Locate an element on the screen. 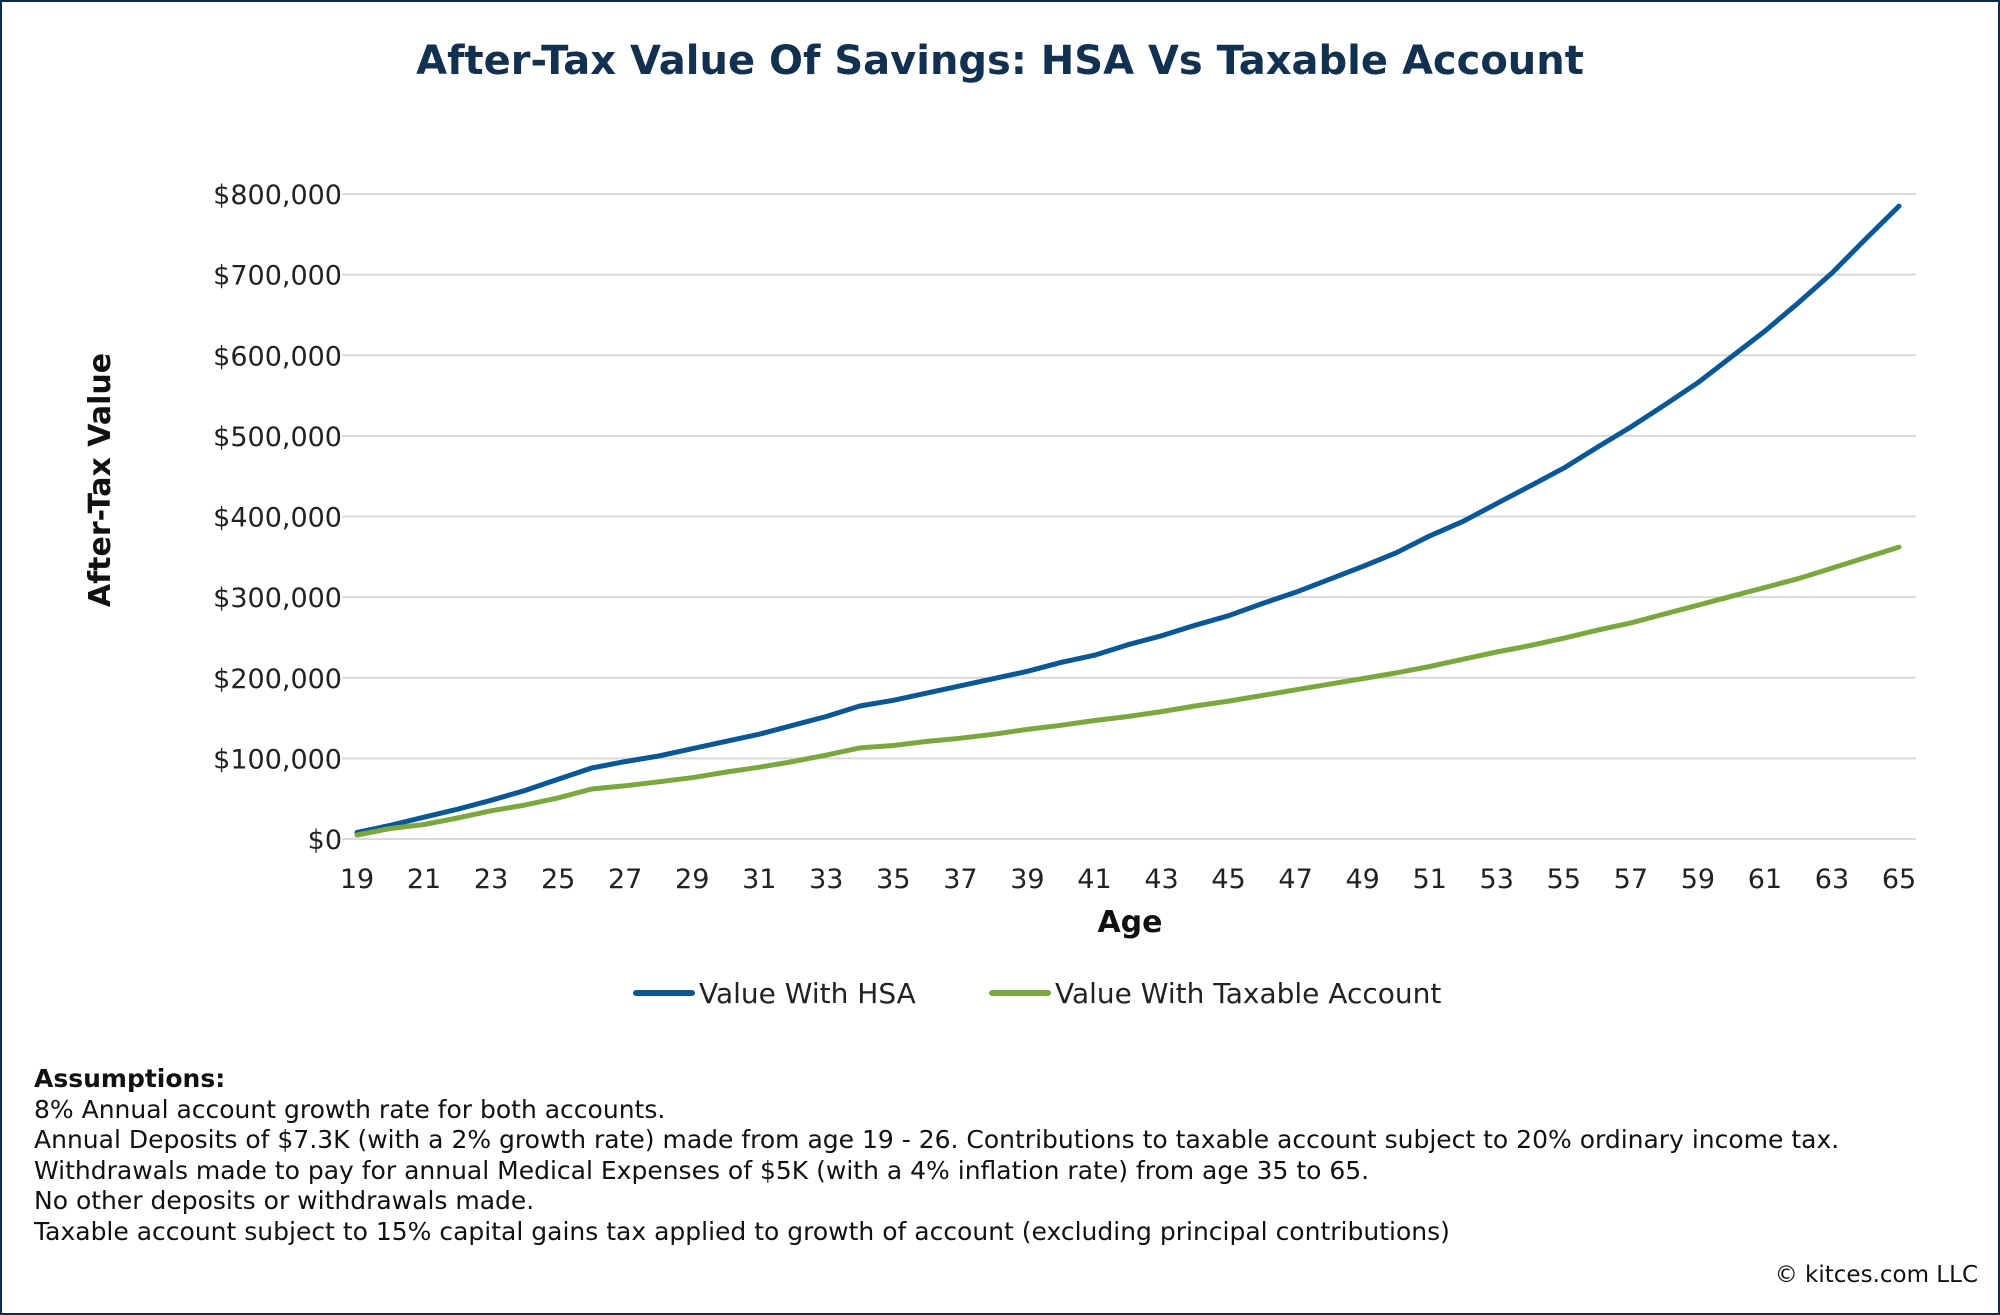 The image size is (2000, 1315). y-axis-label: After-Tax Value is located at coordinates (100, 480).